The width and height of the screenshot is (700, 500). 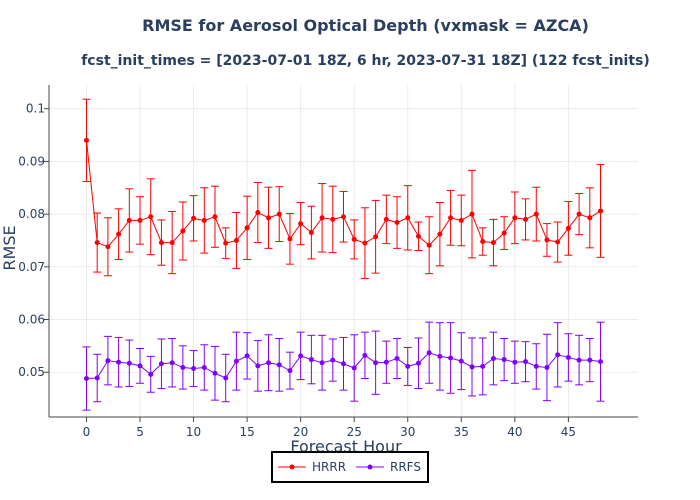 What do you see at coordinates (405, 467) in the screenshot?
I see `legend-rrfs-label: RRFS` at bounding box center [405, 467].